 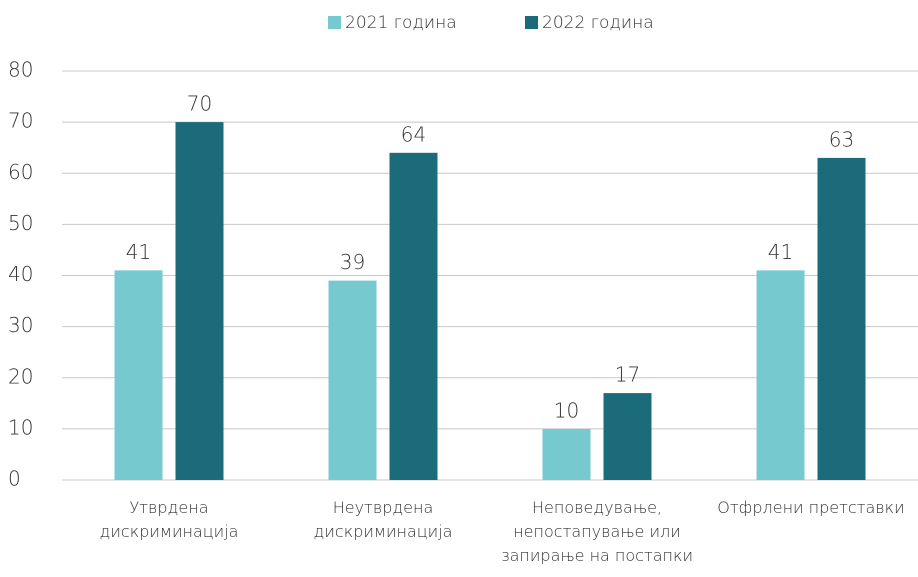 What do you see at coordinates (598, 23) in the screenshot?
I see `legend-label: 2022 година` at bounding box center [598, 23].